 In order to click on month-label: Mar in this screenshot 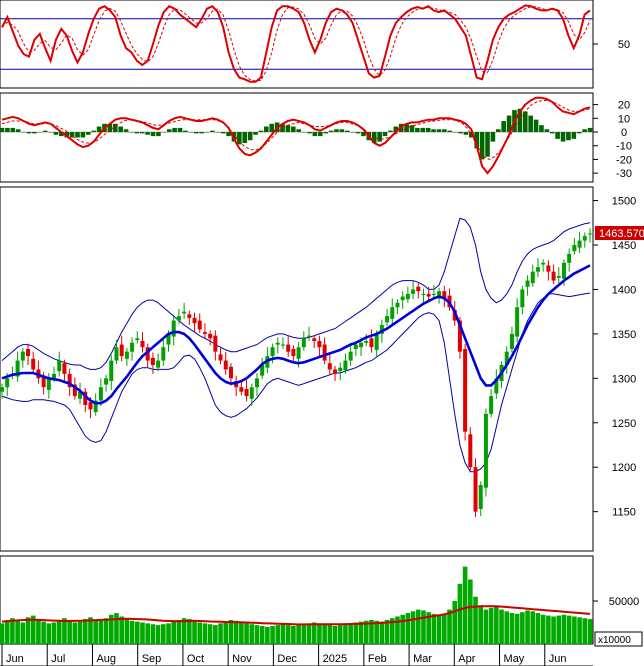, I will do `click(422, 659)`.